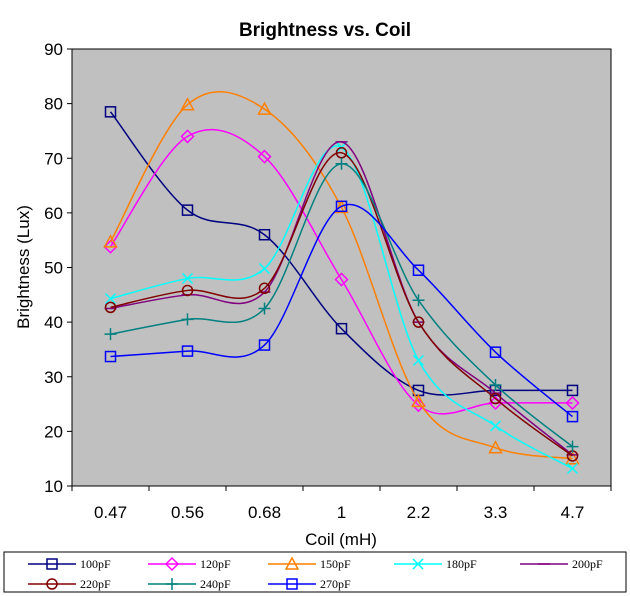  What do you see at coordinates (53, 158) in the screenshot?
I see `y-tick-label: 70` at bounding box center [53, 158].